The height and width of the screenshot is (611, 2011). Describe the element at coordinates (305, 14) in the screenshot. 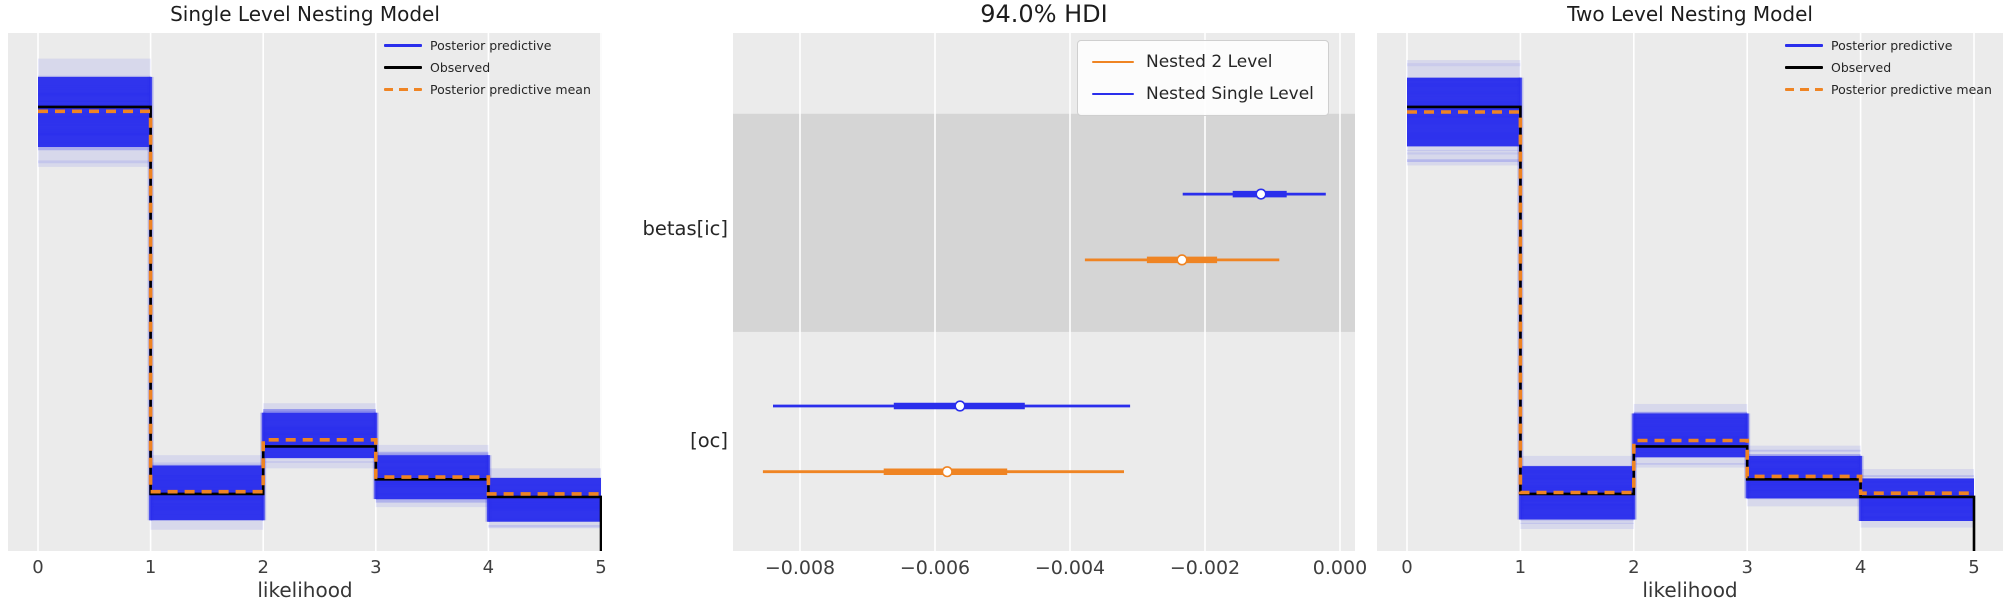

I see `left-plot-title: Single Level Nesting Model` at that location.